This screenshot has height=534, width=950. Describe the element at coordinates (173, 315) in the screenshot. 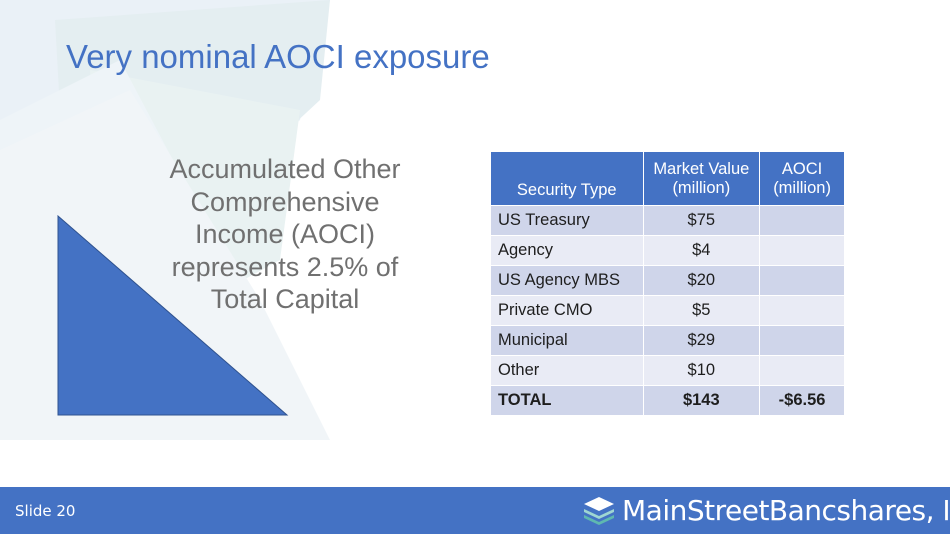

I see `right-triangle-shape` at that location.